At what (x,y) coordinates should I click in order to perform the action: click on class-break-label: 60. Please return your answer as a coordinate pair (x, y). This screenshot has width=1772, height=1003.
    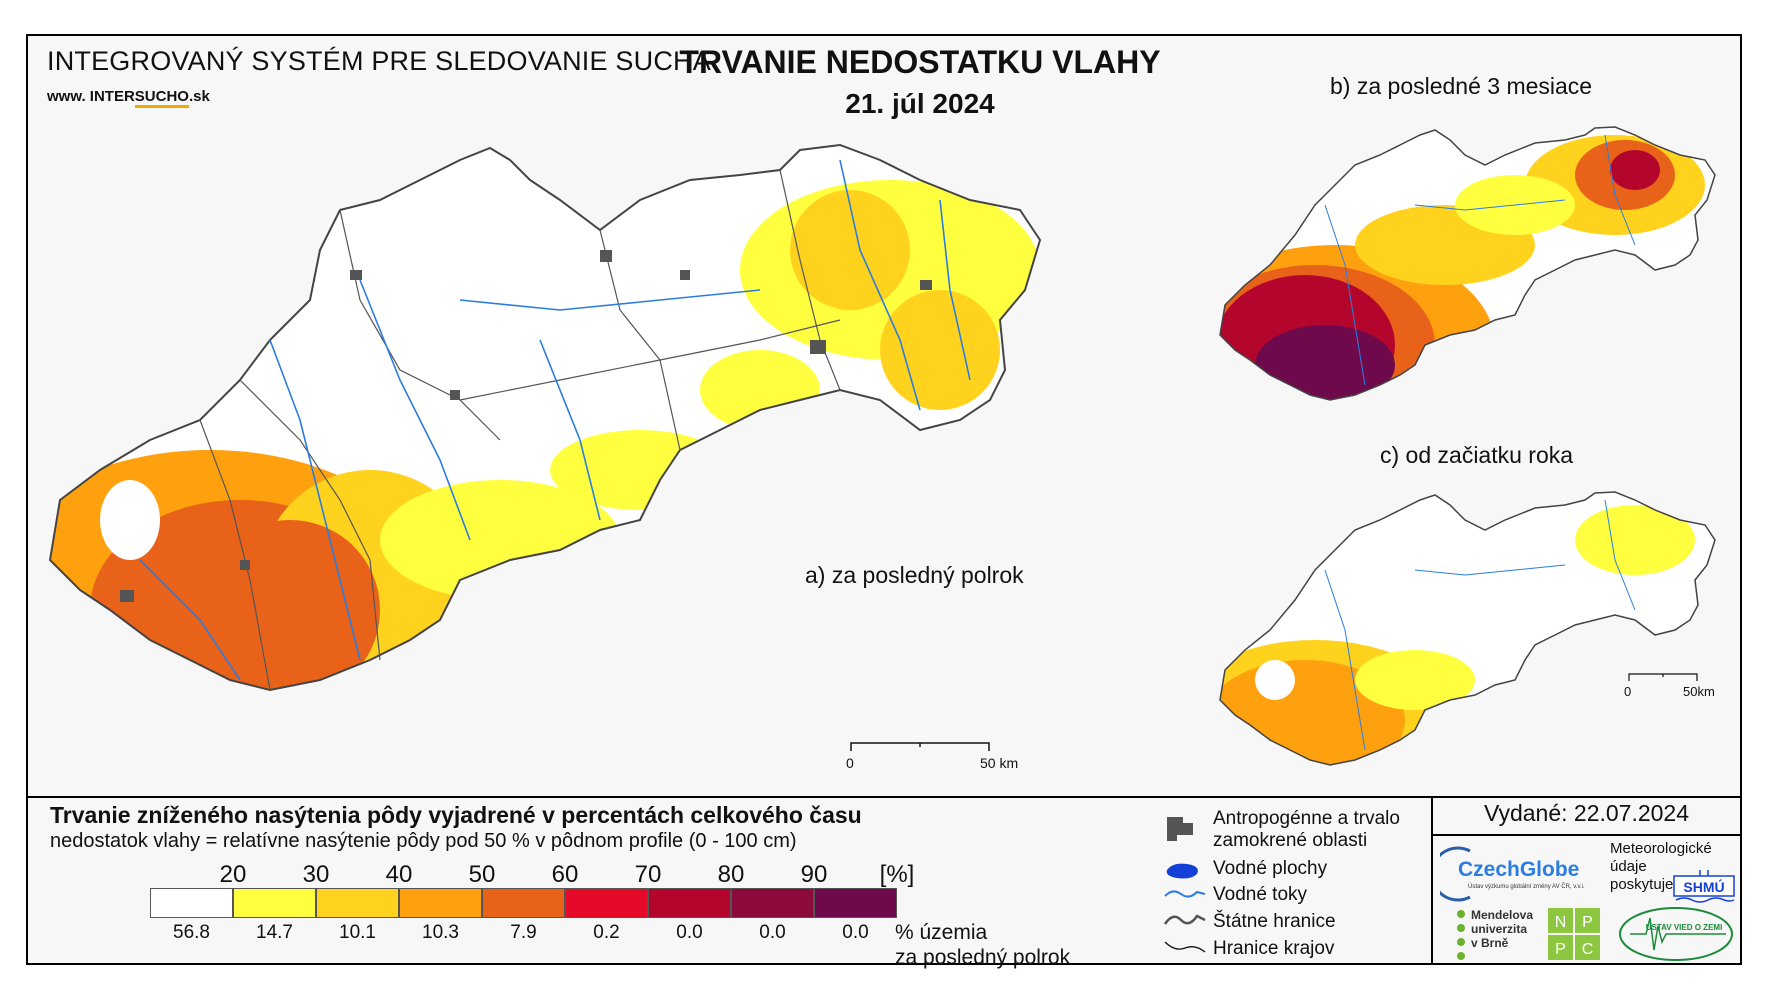
    Looking at the image, I should click on (565, 874).